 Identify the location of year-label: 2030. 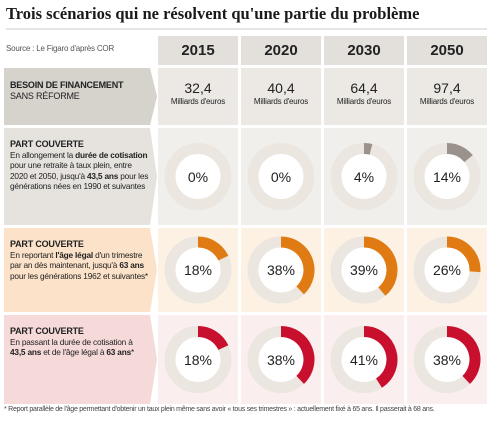
(364, 50).